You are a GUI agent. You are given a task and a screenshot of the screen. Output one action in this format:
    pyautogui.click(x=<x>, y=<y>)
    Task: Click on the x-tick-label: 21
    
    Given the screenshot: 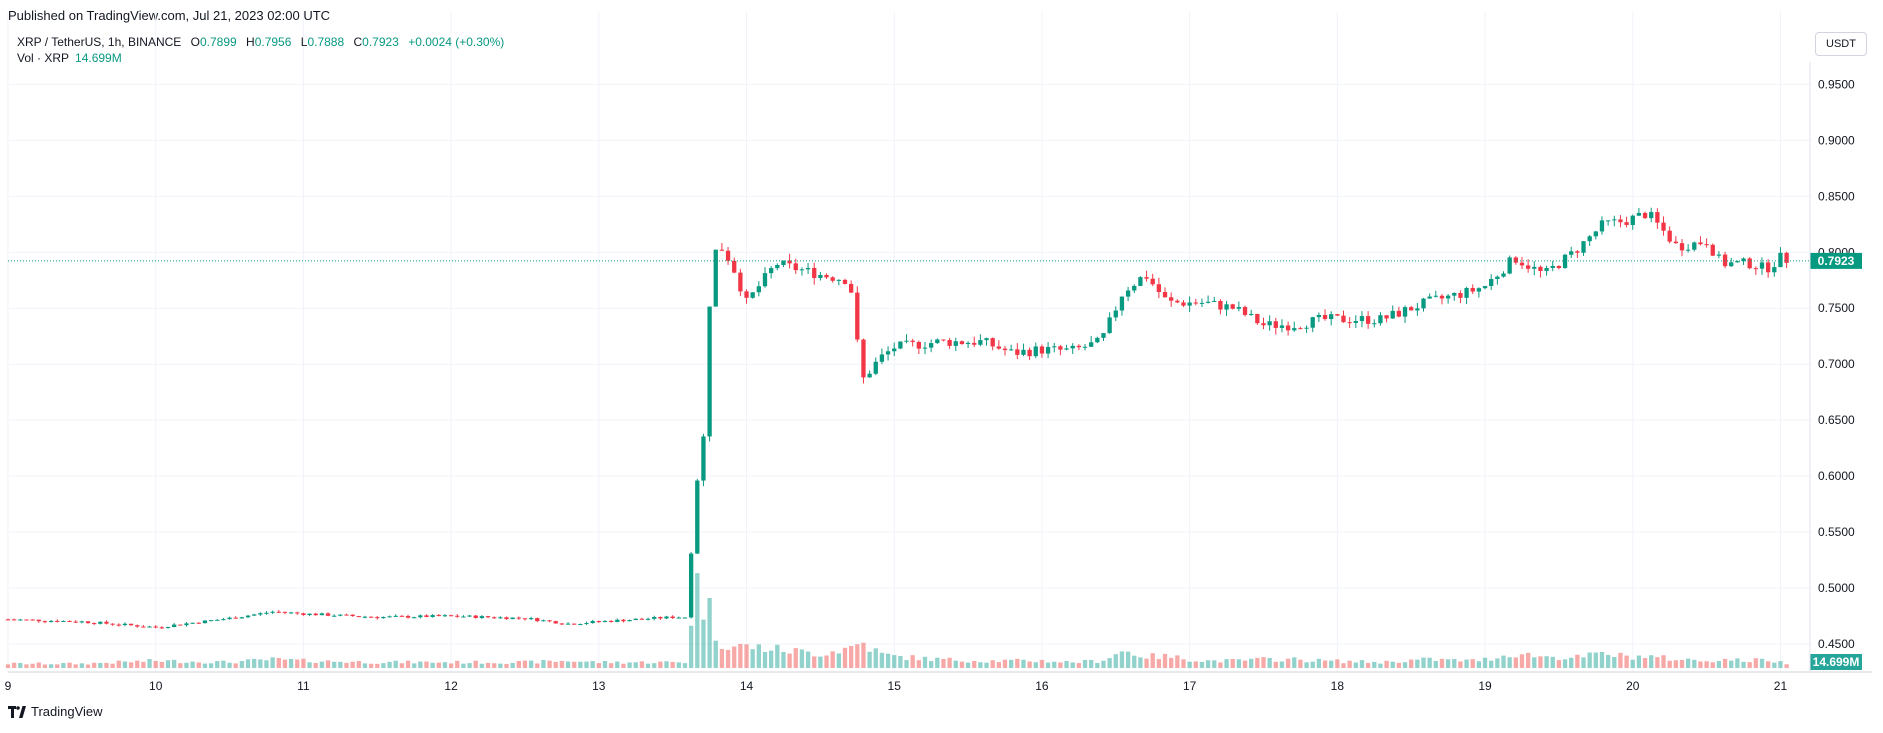 What is the action you would take?
    pyautogui.click(x=1781, y=686)
    